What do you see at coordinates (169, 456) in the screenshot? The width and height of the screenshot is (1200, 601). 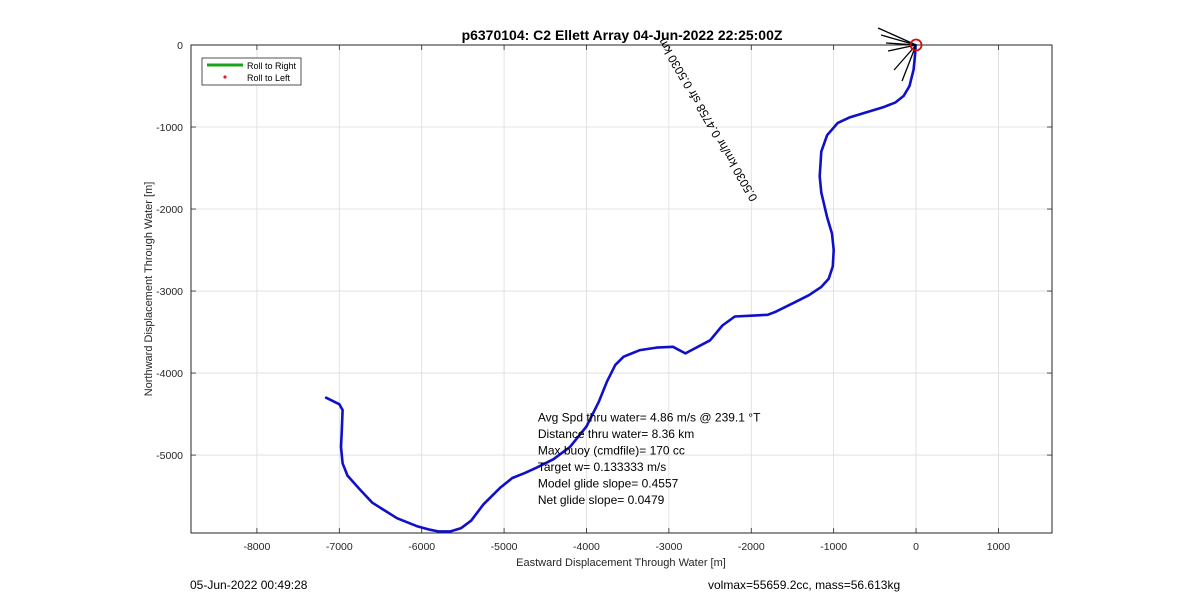 I see `y-tick-label: -5000` at bounding box center [169, 456].